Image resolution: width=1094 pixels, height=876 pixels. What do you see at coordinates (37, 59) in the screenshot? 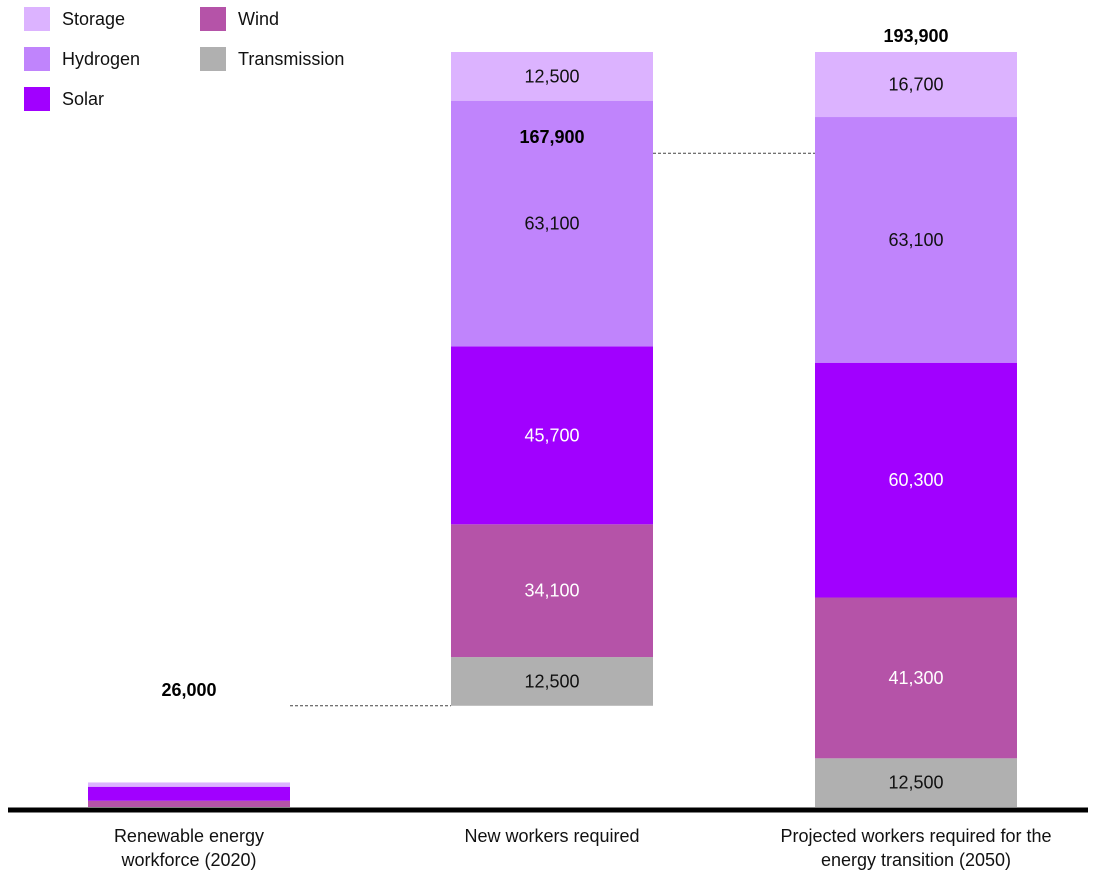
I see `legend-swatch-hydrogen` at bounding box center [37, 59].